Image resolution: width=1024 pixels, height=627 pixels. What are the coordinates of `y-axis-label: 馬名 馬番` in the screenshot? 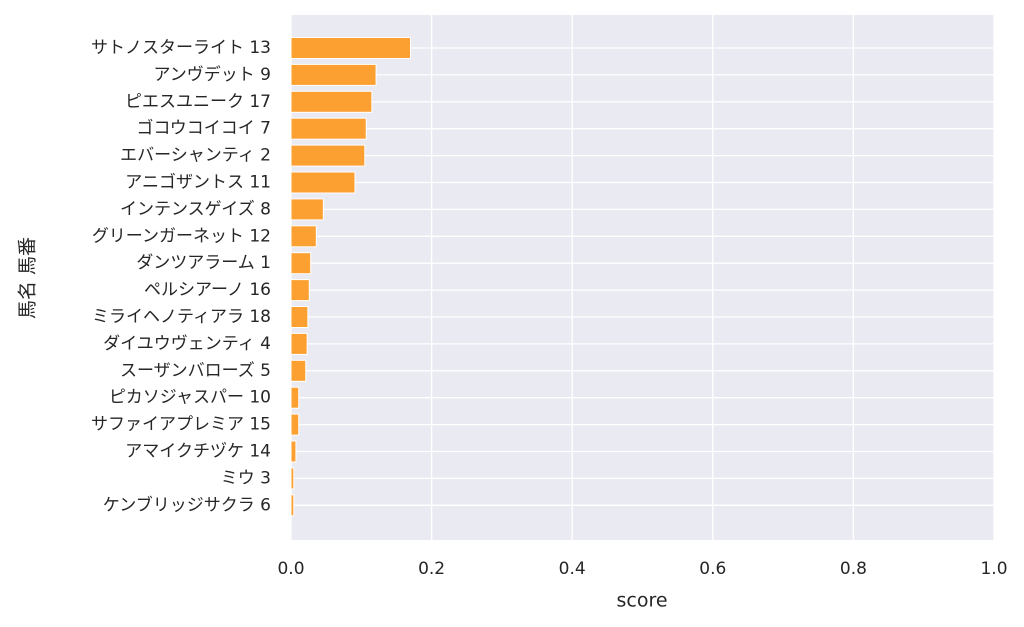 It's located at (28, 278).